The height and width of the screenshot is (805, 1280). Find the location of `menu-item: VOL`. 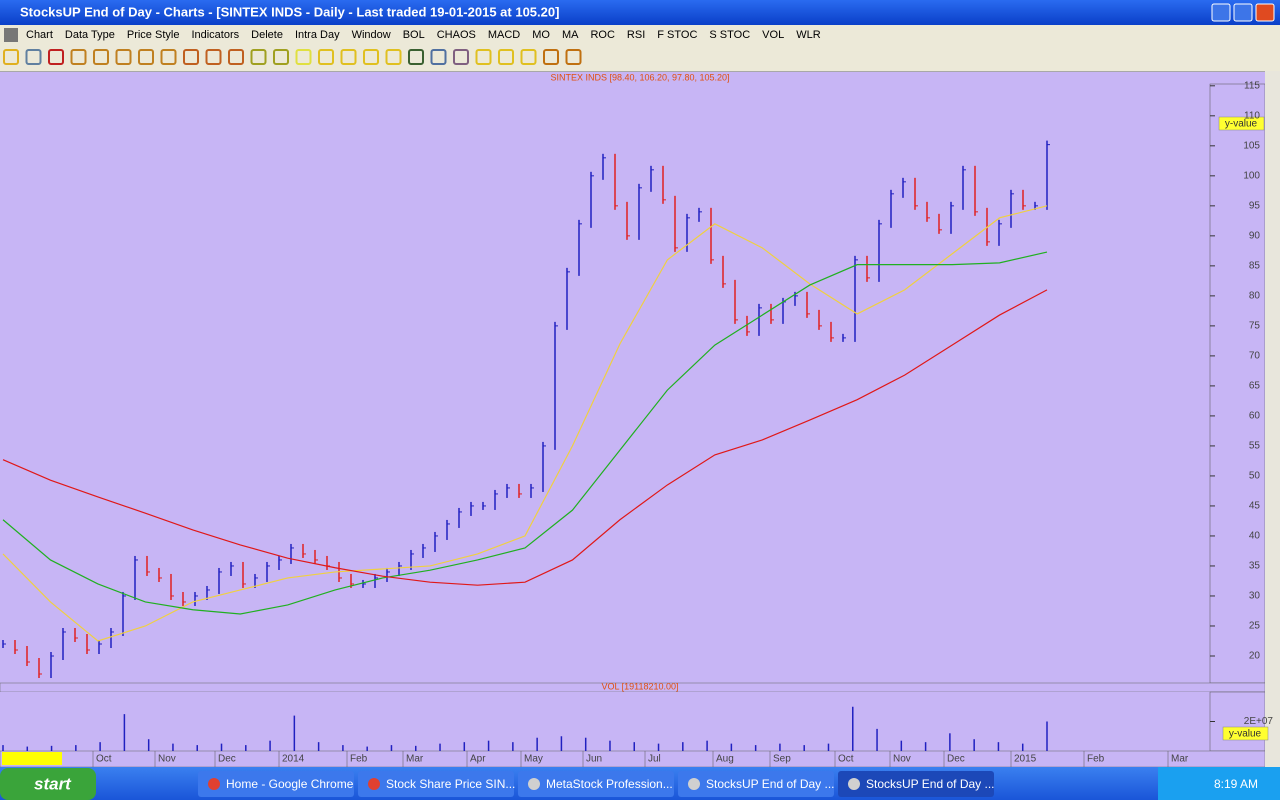

menu-item: VOL is located at coordinates (773, 35).